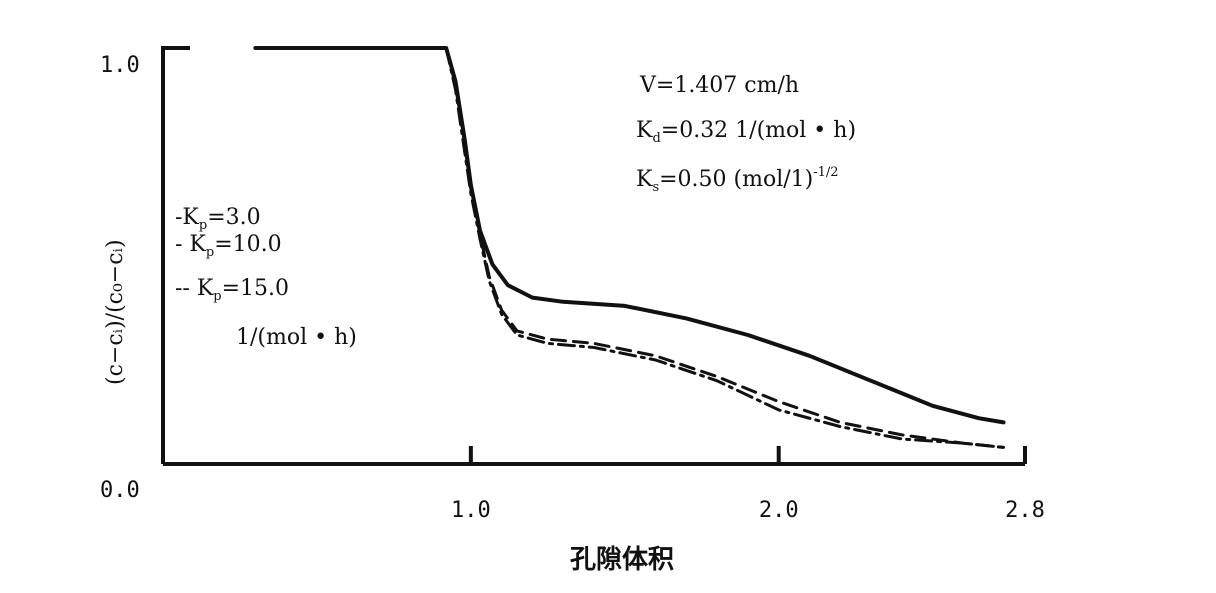 Image resolution: width=1216 pixels, height=593 pixels. Describe the element at coordinates (471, 510) in the screenshot. I see `x-tick-label: 1.0` at that location.